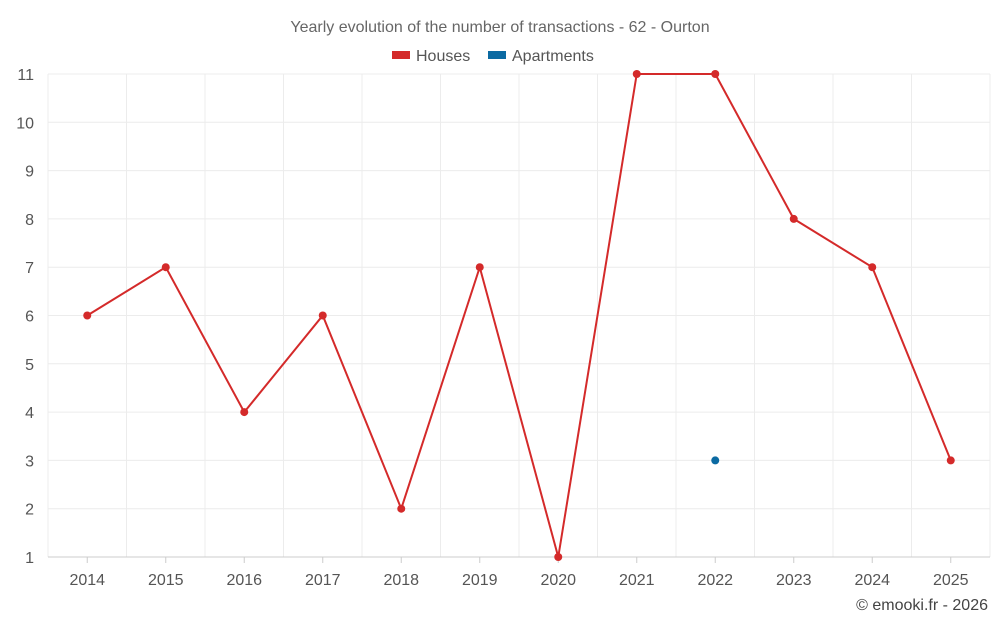  Describe the element at coordinates (497, 55) in the screenshot. I see `legend-swatch-apartments` at that location.